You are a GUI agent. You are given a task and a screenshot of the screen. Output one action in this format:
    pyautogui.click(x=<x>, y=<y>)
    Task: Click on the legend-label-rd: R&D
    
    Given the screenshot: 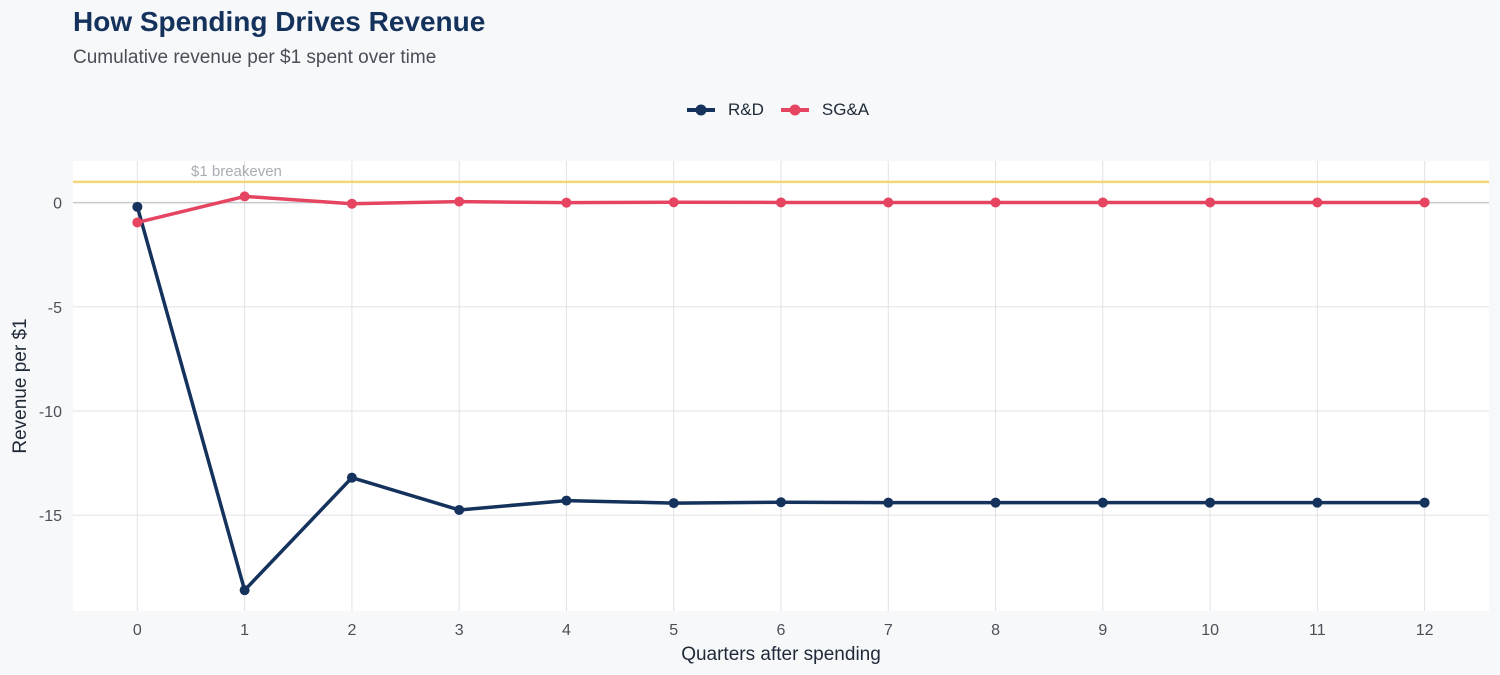 What is the action you would take?
    pyautogui.click(x=746, y=109)
    